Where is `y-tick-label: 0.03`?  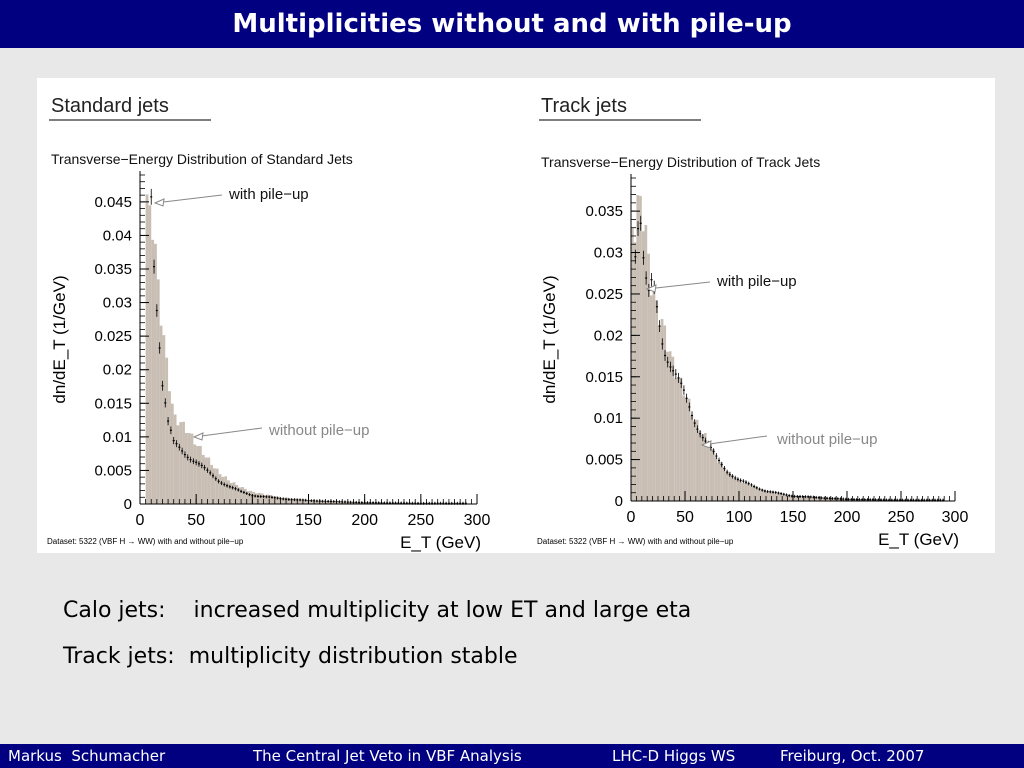 y-tick-label: 0.03 is located at coordinates (117, 303).